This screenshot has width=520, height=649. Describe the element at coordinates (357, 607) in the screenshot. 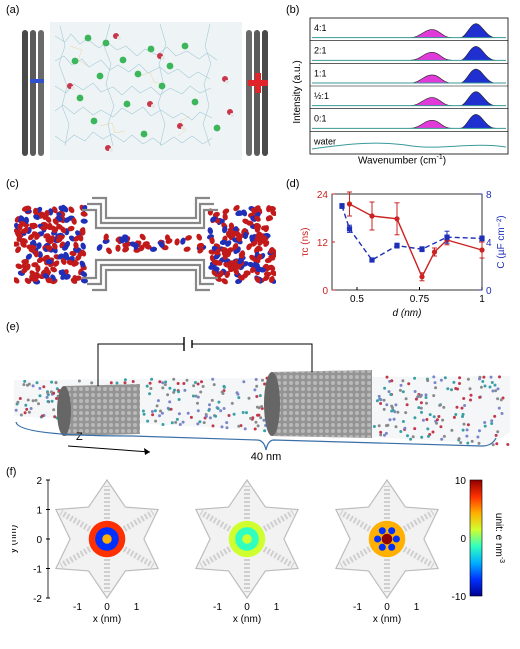

I see `x-tick-label: -1` at that location.